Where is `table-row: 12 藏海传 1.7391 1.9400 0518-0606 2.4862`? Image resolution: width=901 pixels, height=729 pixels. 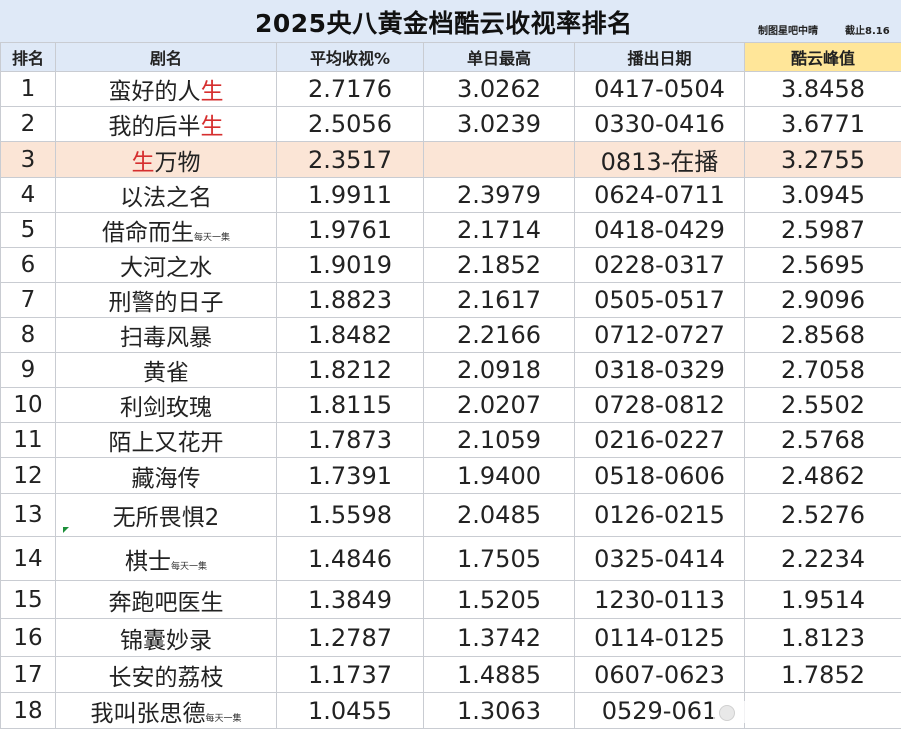
table-row: 12 藏海传 1.7391 1.9400 0518-0606 2.4862 is located at coordinates (450, 475).